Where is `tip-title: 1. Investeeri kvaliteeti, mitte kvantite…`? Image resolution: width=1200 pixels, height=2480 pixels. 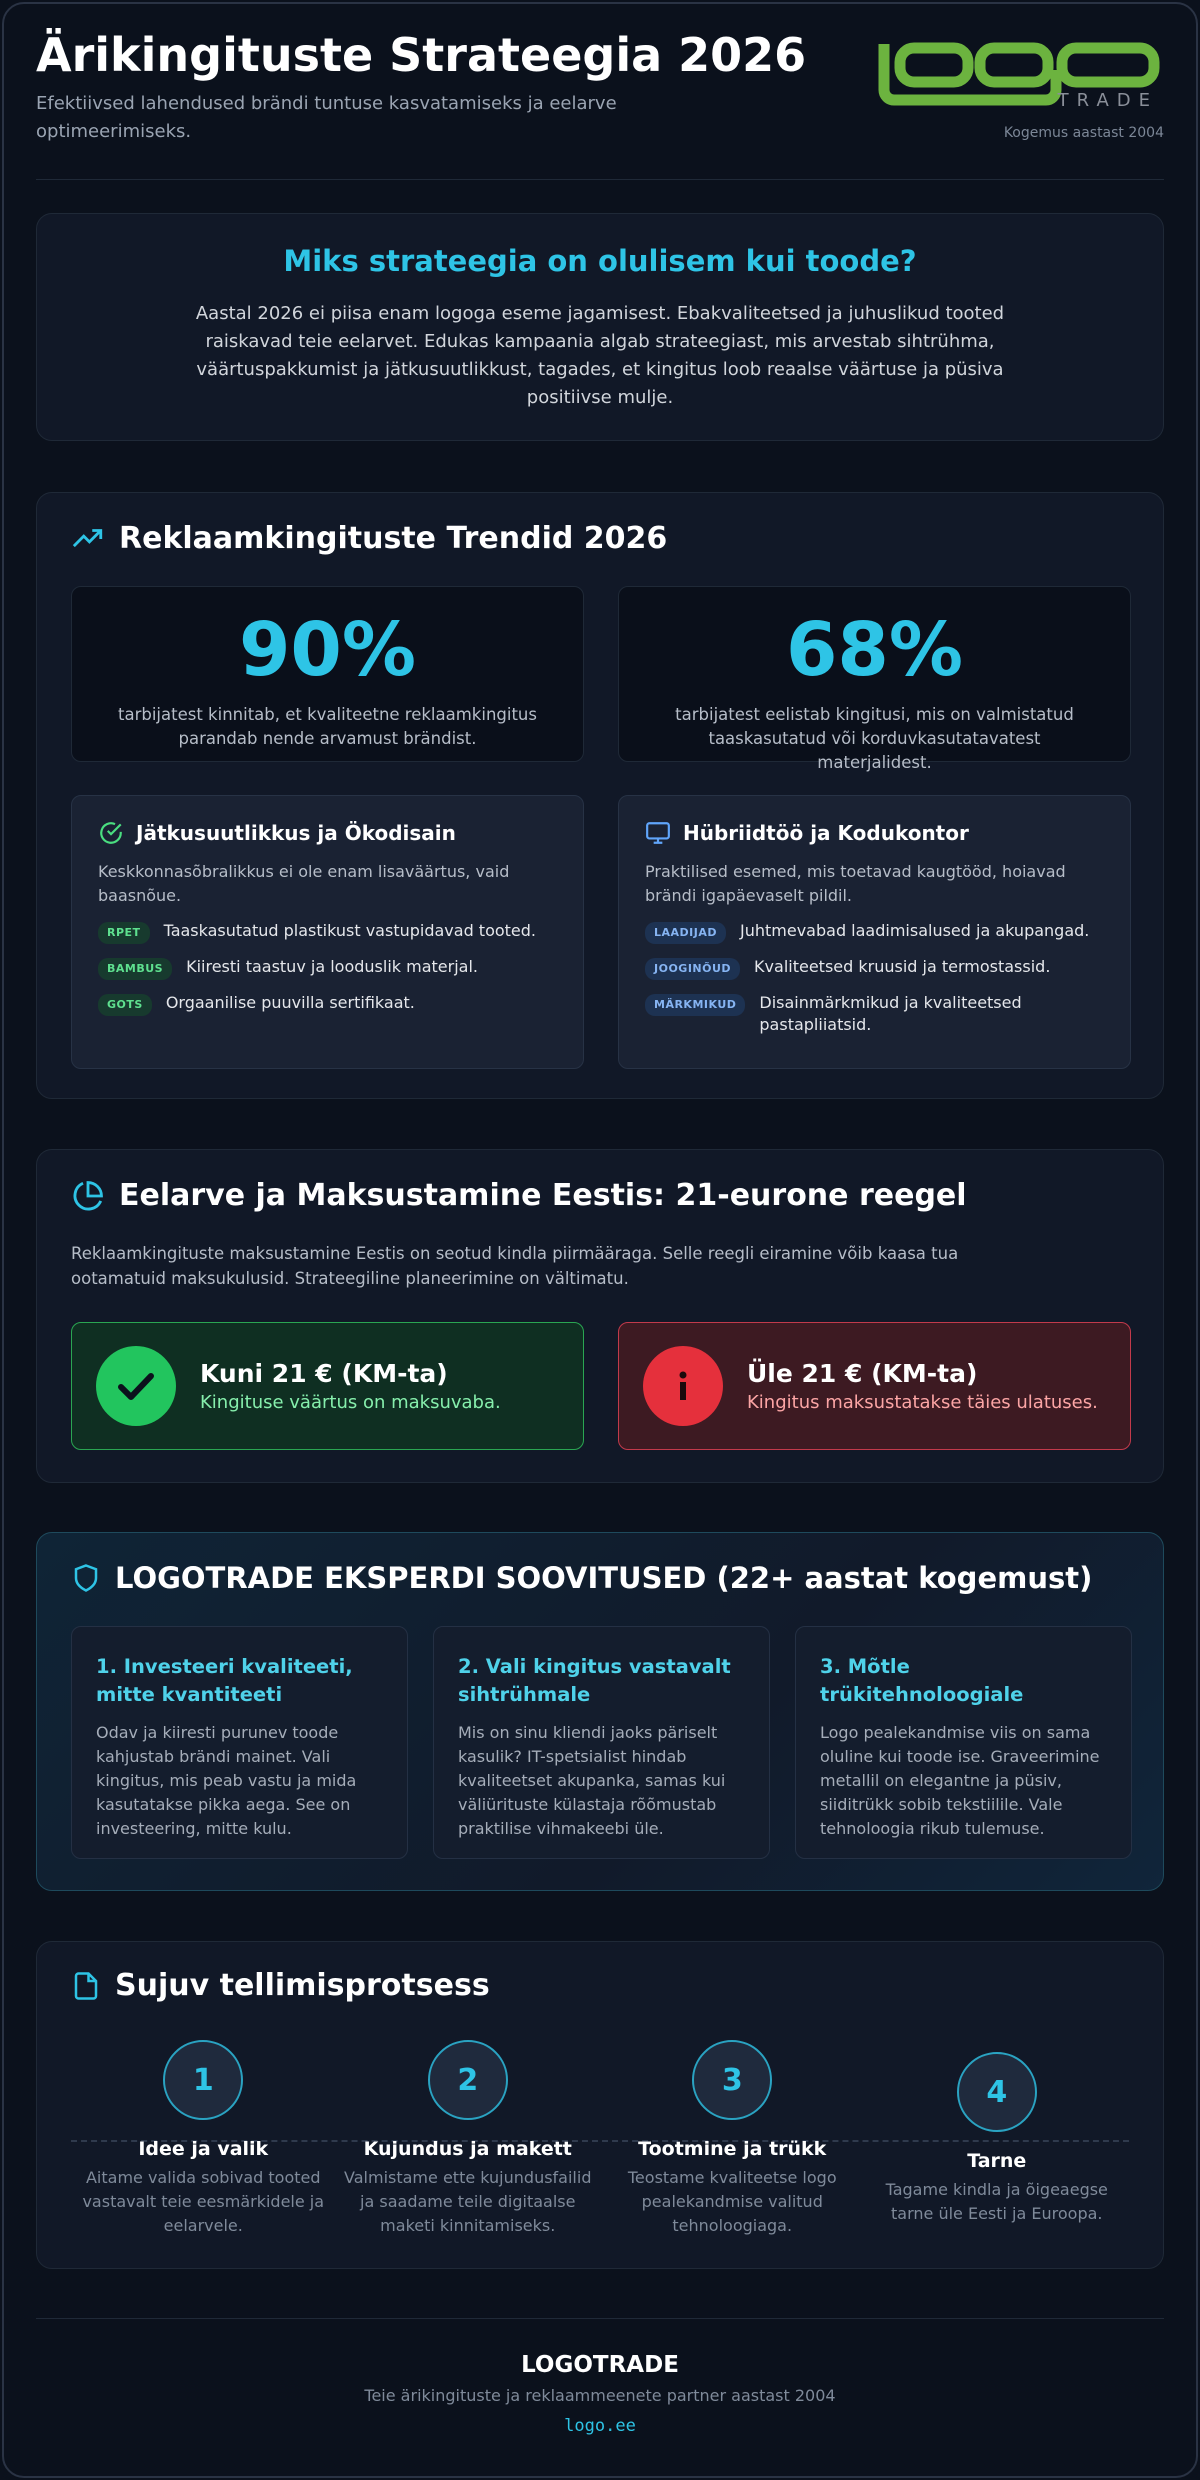 tip-title: 1. Investeeri kvaliteeti, mitte kvantite… is located at coordinates (224, 1680).